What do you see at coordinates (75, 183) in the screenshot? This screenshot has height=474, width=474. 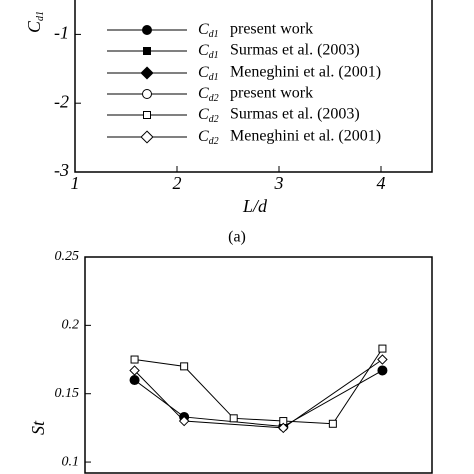 I see `x-tick-label: 1` at bounding box center [75, 183].